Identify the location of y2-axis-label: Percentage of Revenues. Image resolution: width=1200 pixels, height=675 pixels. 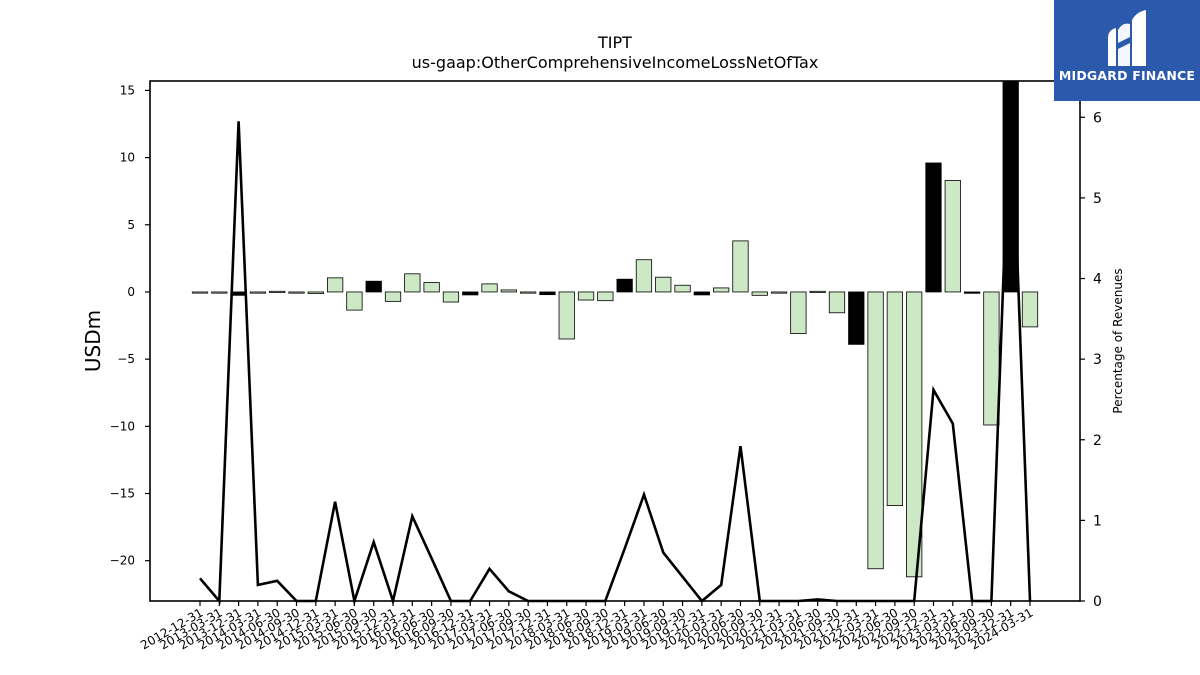
(1118, 340).